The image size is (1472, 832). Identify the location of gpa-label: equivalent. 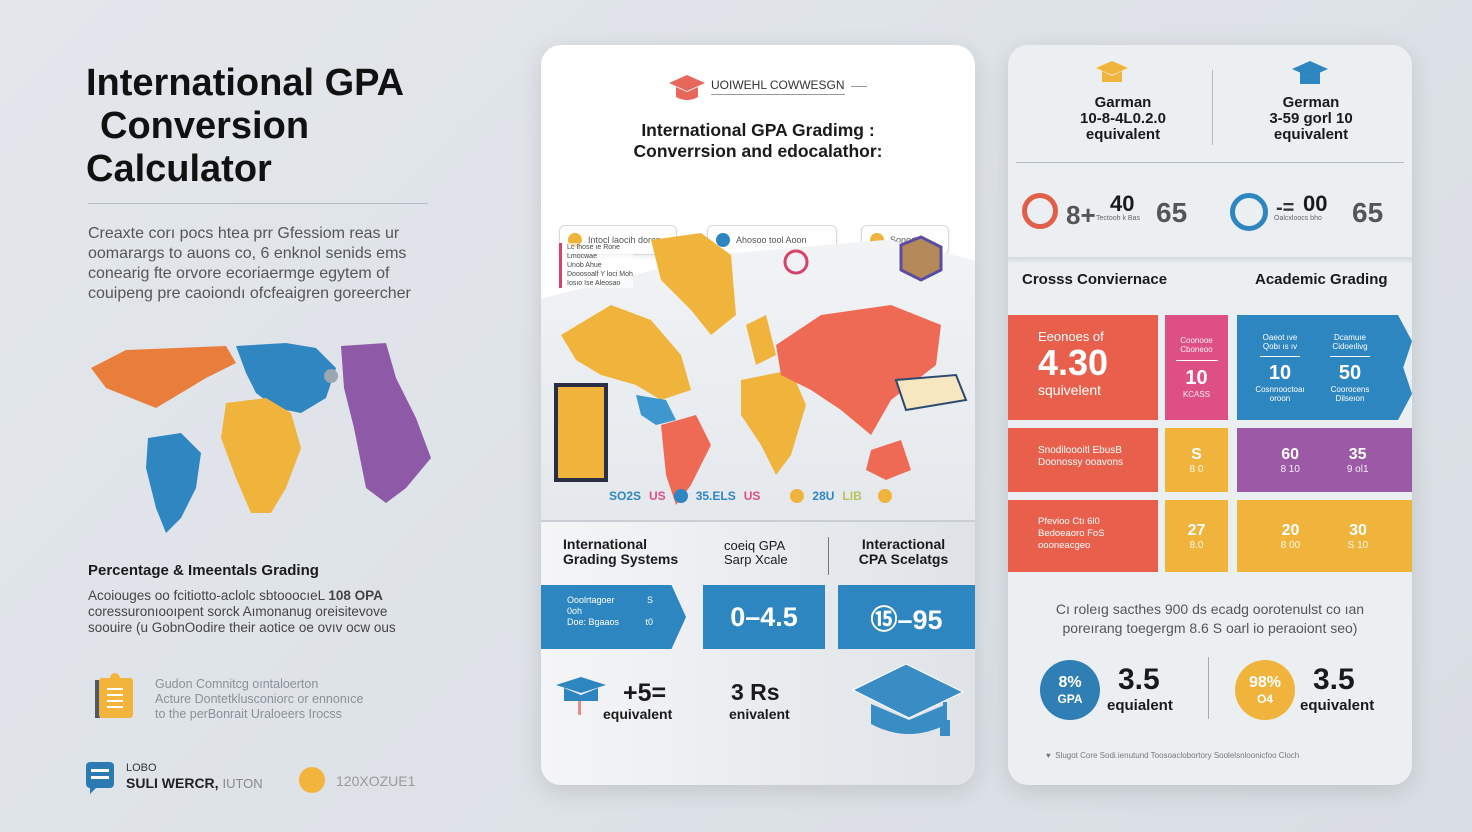
(1337, 705).